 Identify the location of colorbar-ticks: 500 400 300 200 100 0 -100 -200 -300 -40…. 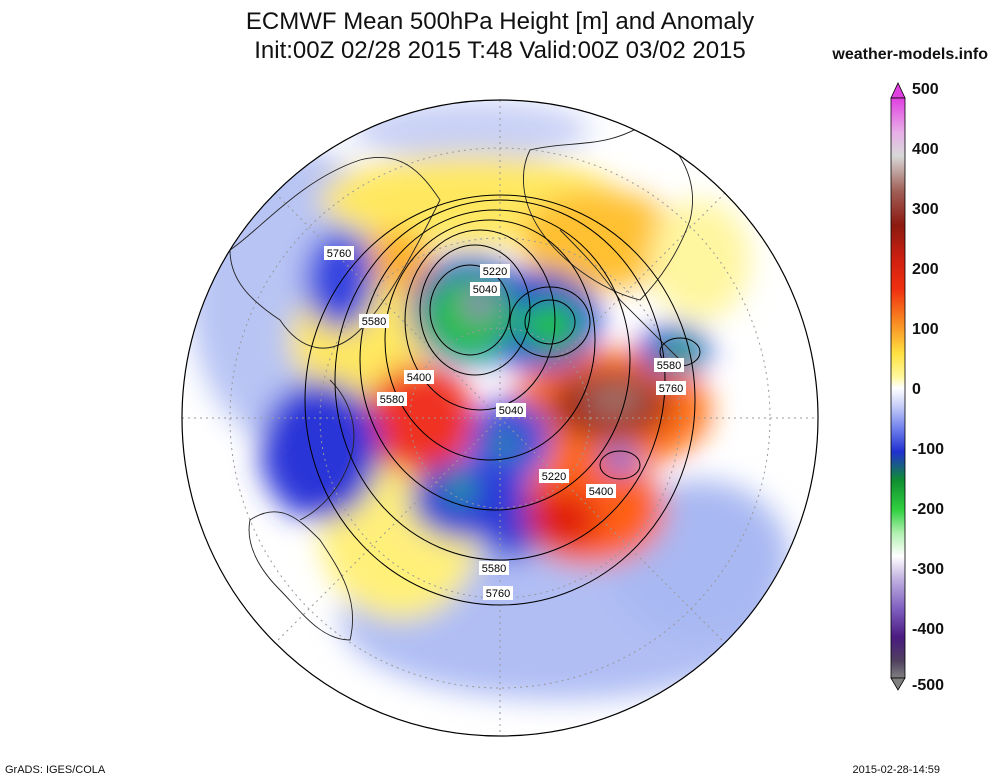
(928, 387).